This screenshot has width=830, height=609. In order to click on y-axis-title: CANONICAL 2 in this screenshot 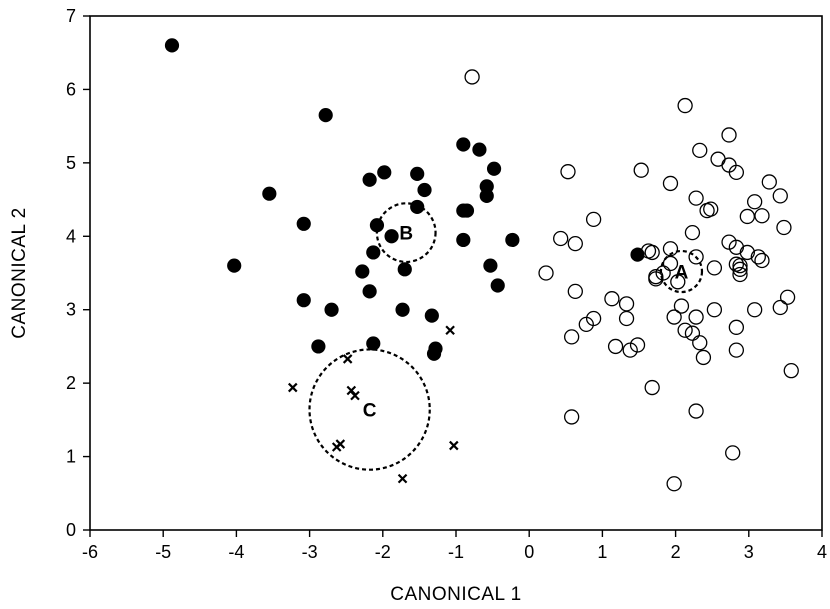, I will do `click(19, 273)`.